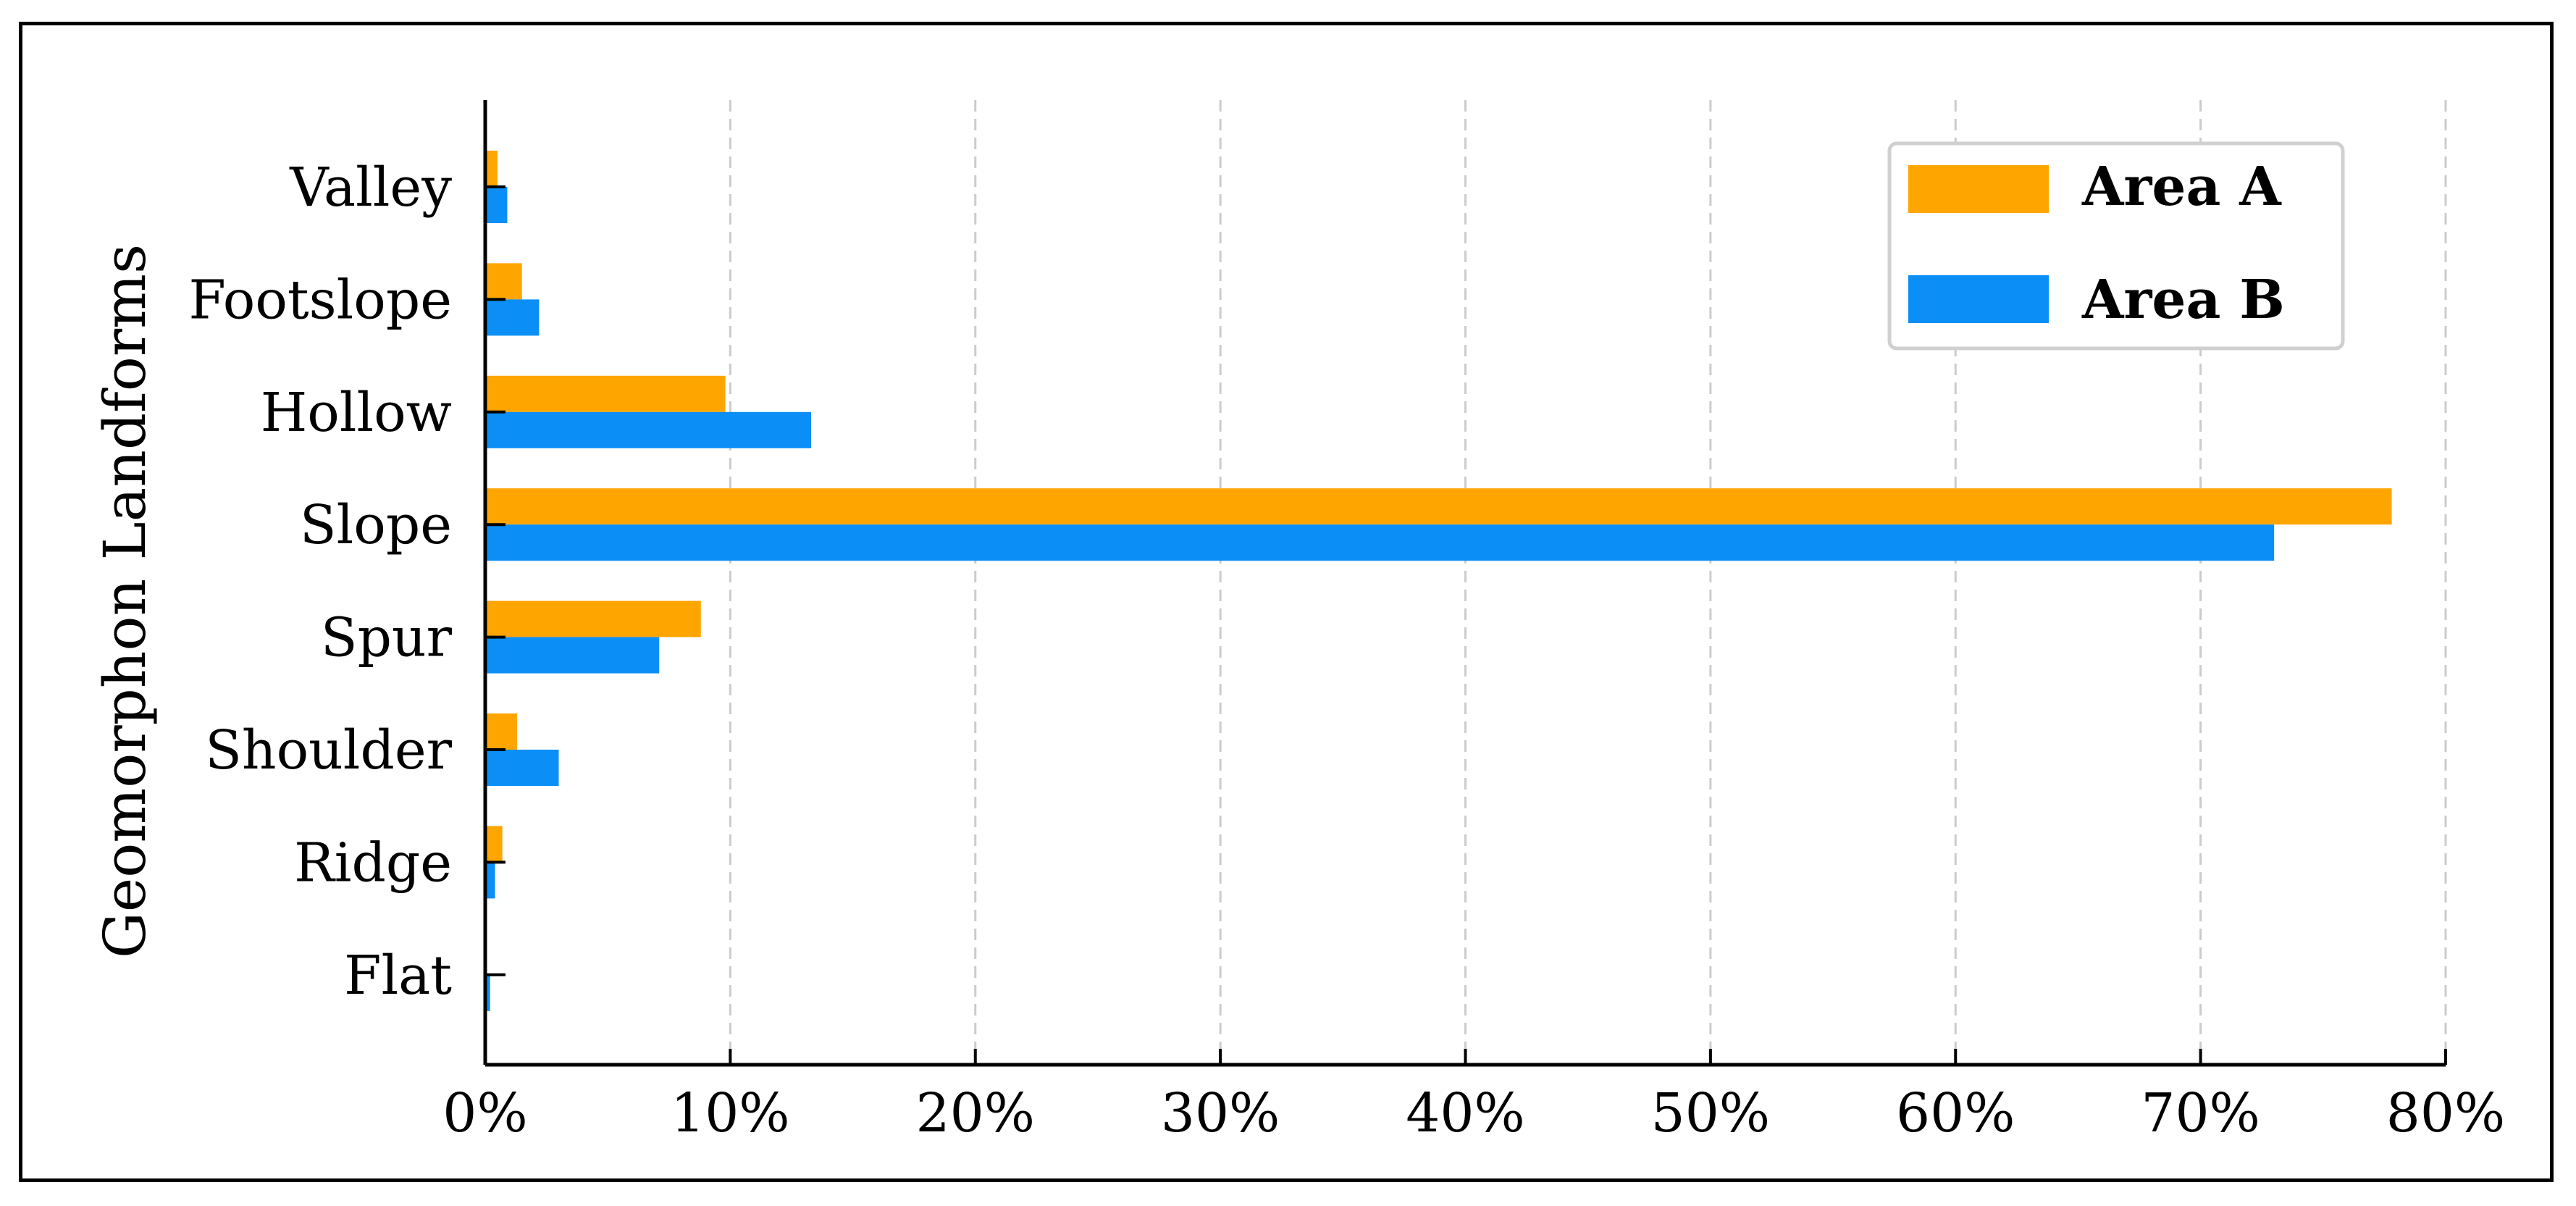 Image resolution: width=2576 pixels, height=1206 pixels. I want to click on legend-label-area-a: Area A, so click(2181, 187).